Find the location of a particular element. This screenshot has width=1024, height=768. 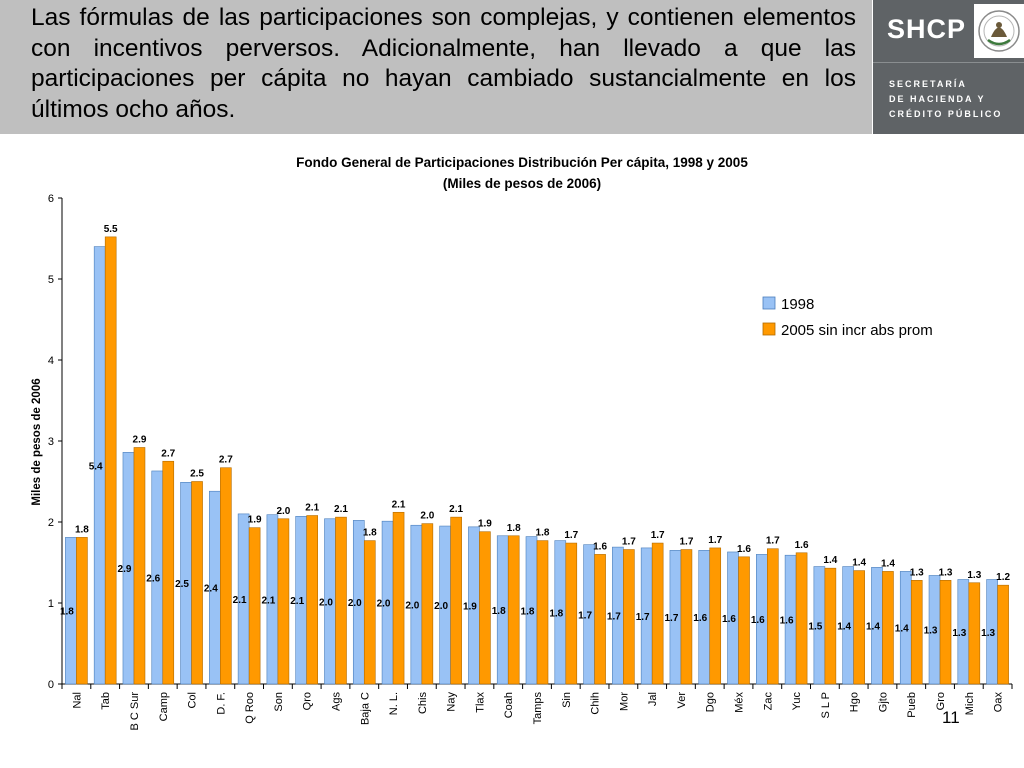

x-tick-label: B C Sur is located at coordinates (135, 711).